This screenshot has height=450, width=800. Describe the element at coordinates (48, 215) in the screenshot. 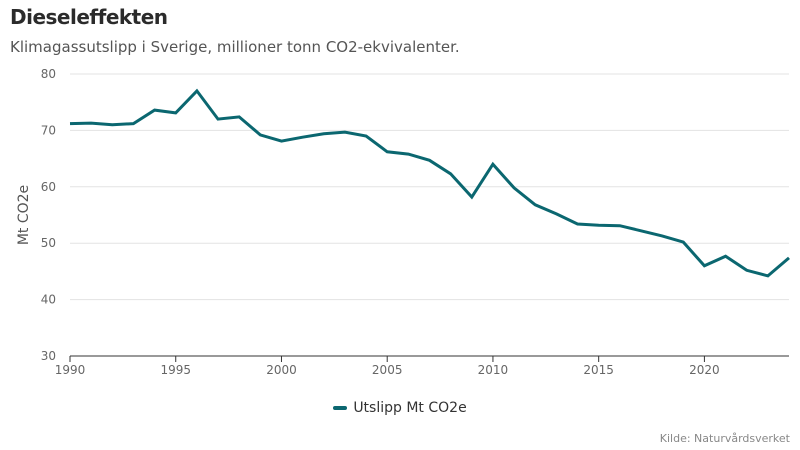

I see `y-axis-ticks: 30 40 50 60 70 80` at that location.